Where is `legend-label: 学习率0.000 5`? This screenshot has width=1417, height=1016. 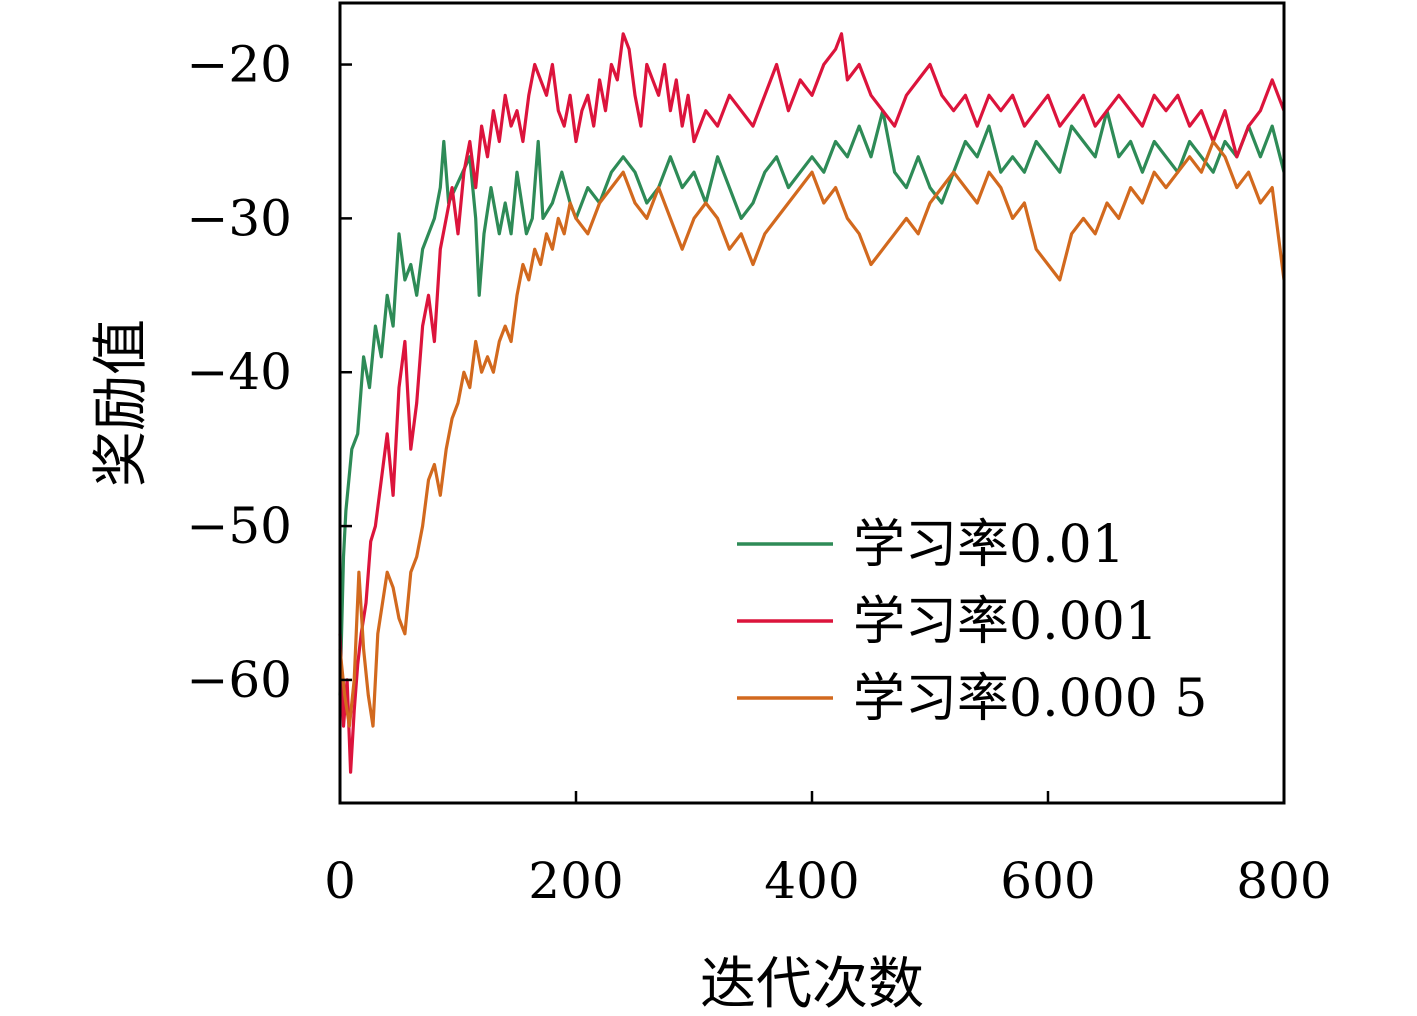
legend-label: 学习率0.000 5 is located at coordinates (1030, 699).